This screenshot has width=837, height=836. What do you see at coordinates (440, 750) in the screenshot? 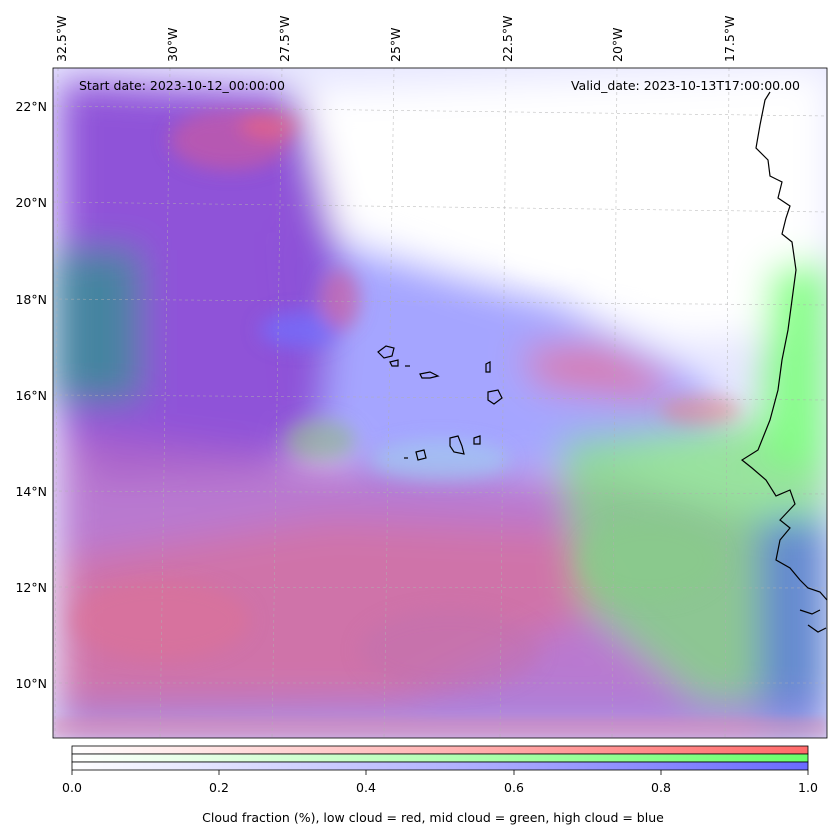
I see `colorbar-low` at bounding box center [440, 750].